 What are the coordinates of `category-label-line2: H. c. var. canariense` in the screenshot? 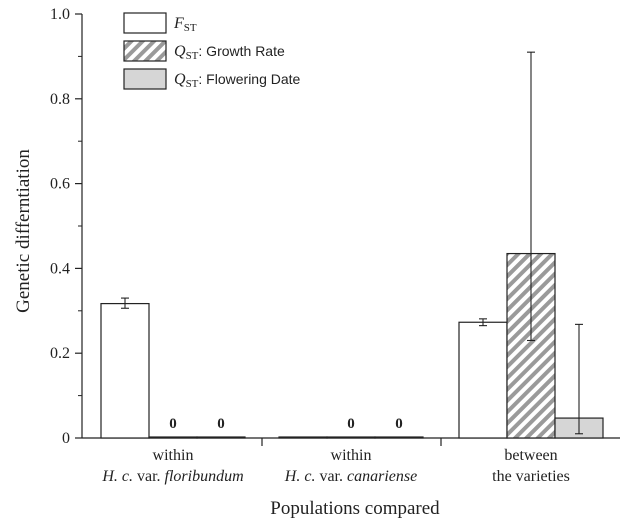 It's located at (350, 476).